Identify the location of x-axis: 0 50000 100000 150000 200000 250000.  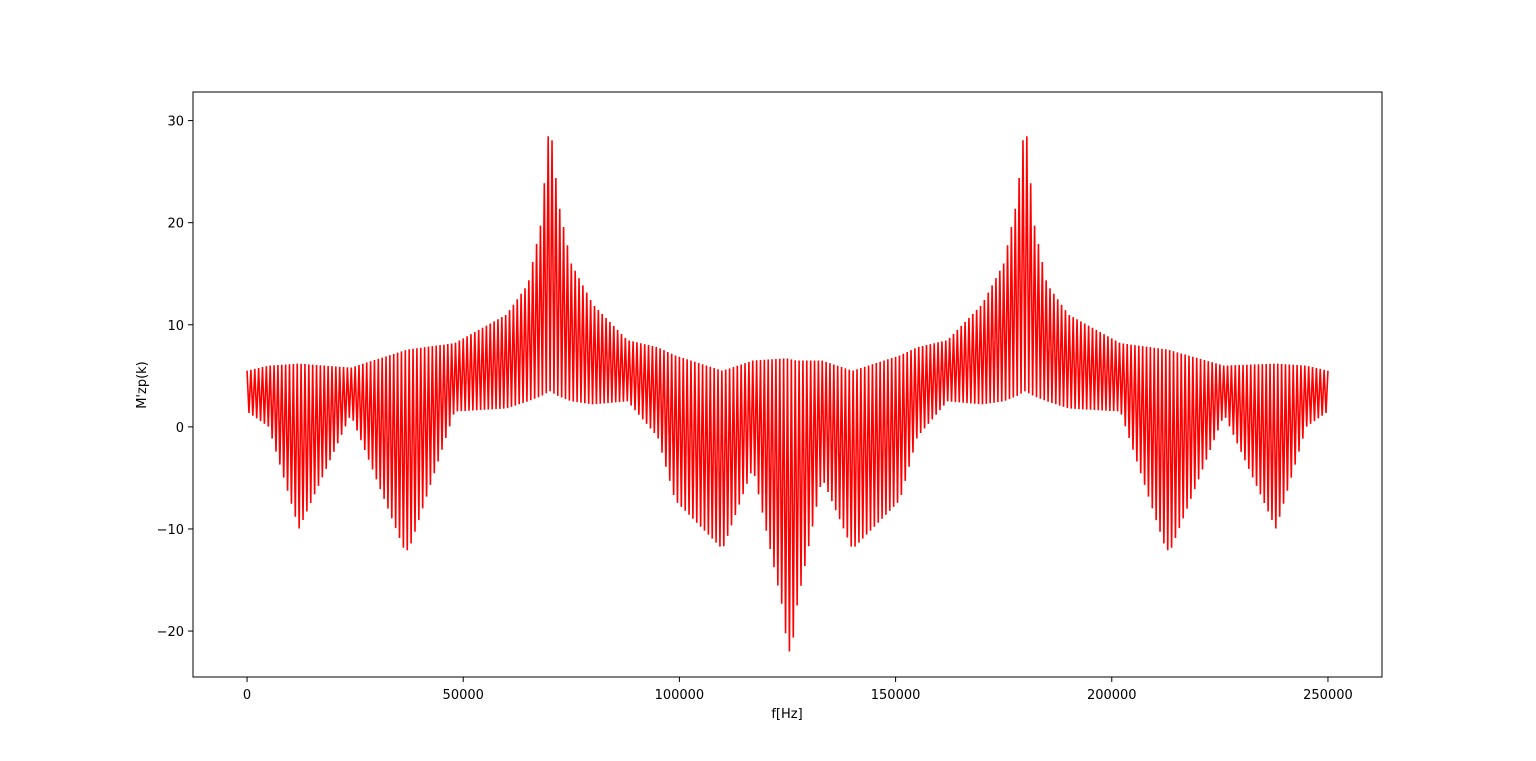
(798, 690).